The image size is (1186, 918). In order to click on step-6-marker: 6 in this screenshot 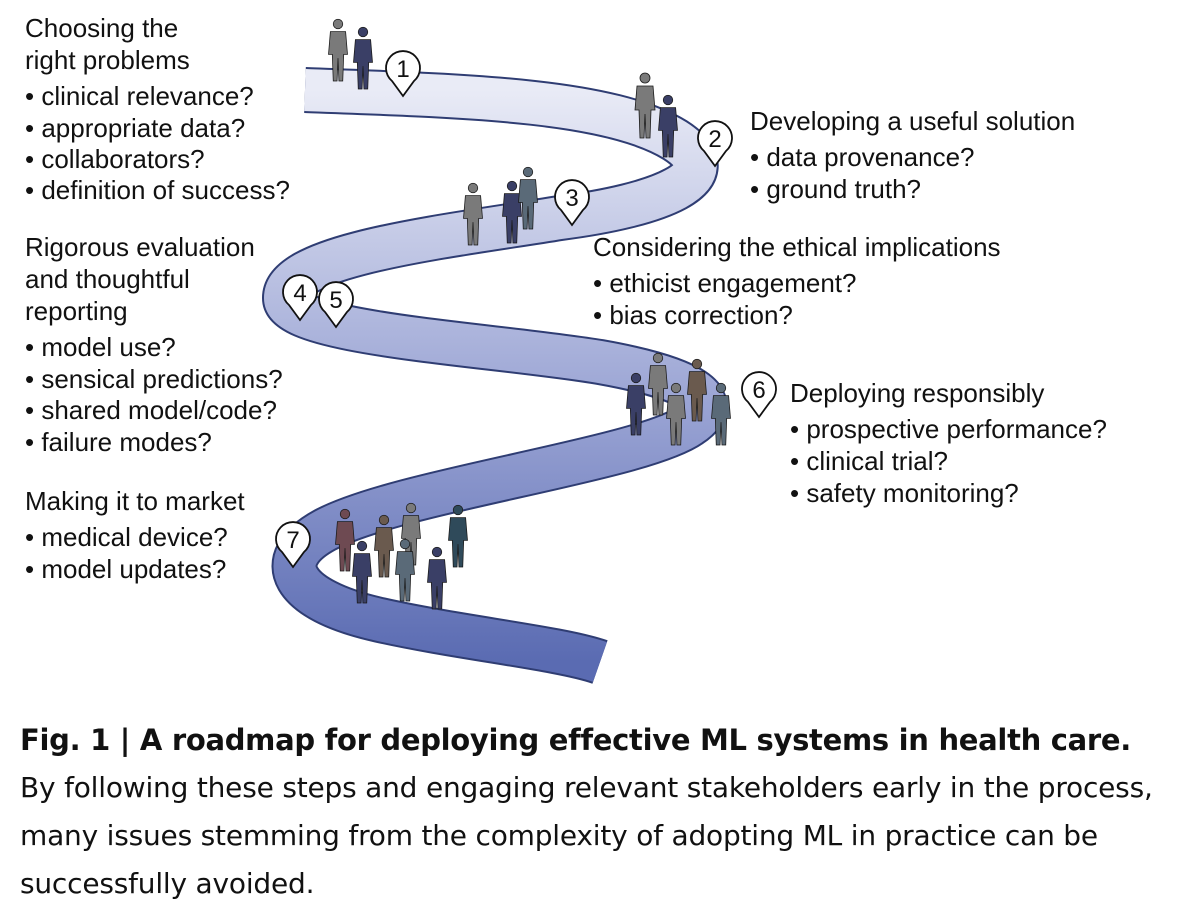, I will do `click(759, 395)`.